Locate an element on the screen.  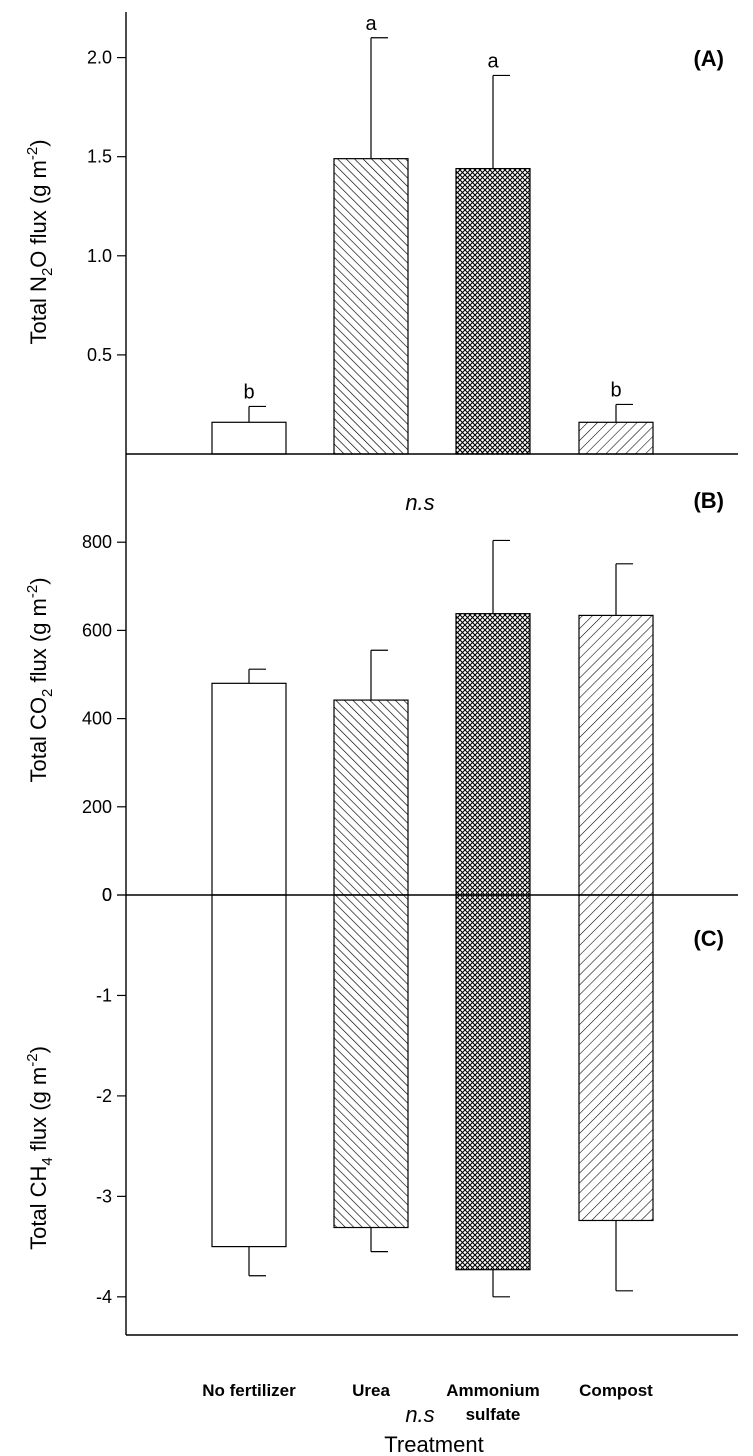
y-tick-label-c-0: -4 is located at coordinates (104, 1297).